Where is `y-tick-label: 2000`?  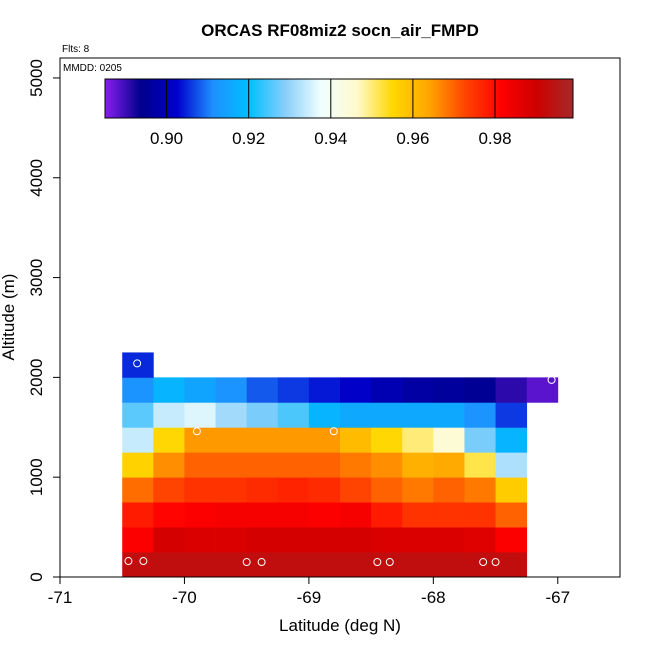
y-tick-label: 2000 is located at coordinates (36, 377).